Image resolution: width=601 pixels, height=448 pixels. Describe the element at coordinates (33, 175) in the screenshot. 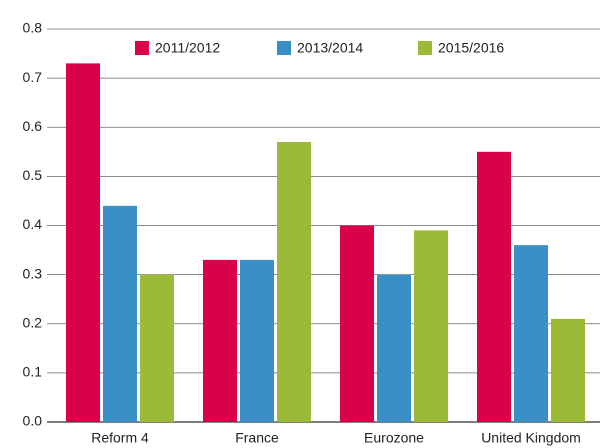

I see `y-tick-label: 0.5` at that location.